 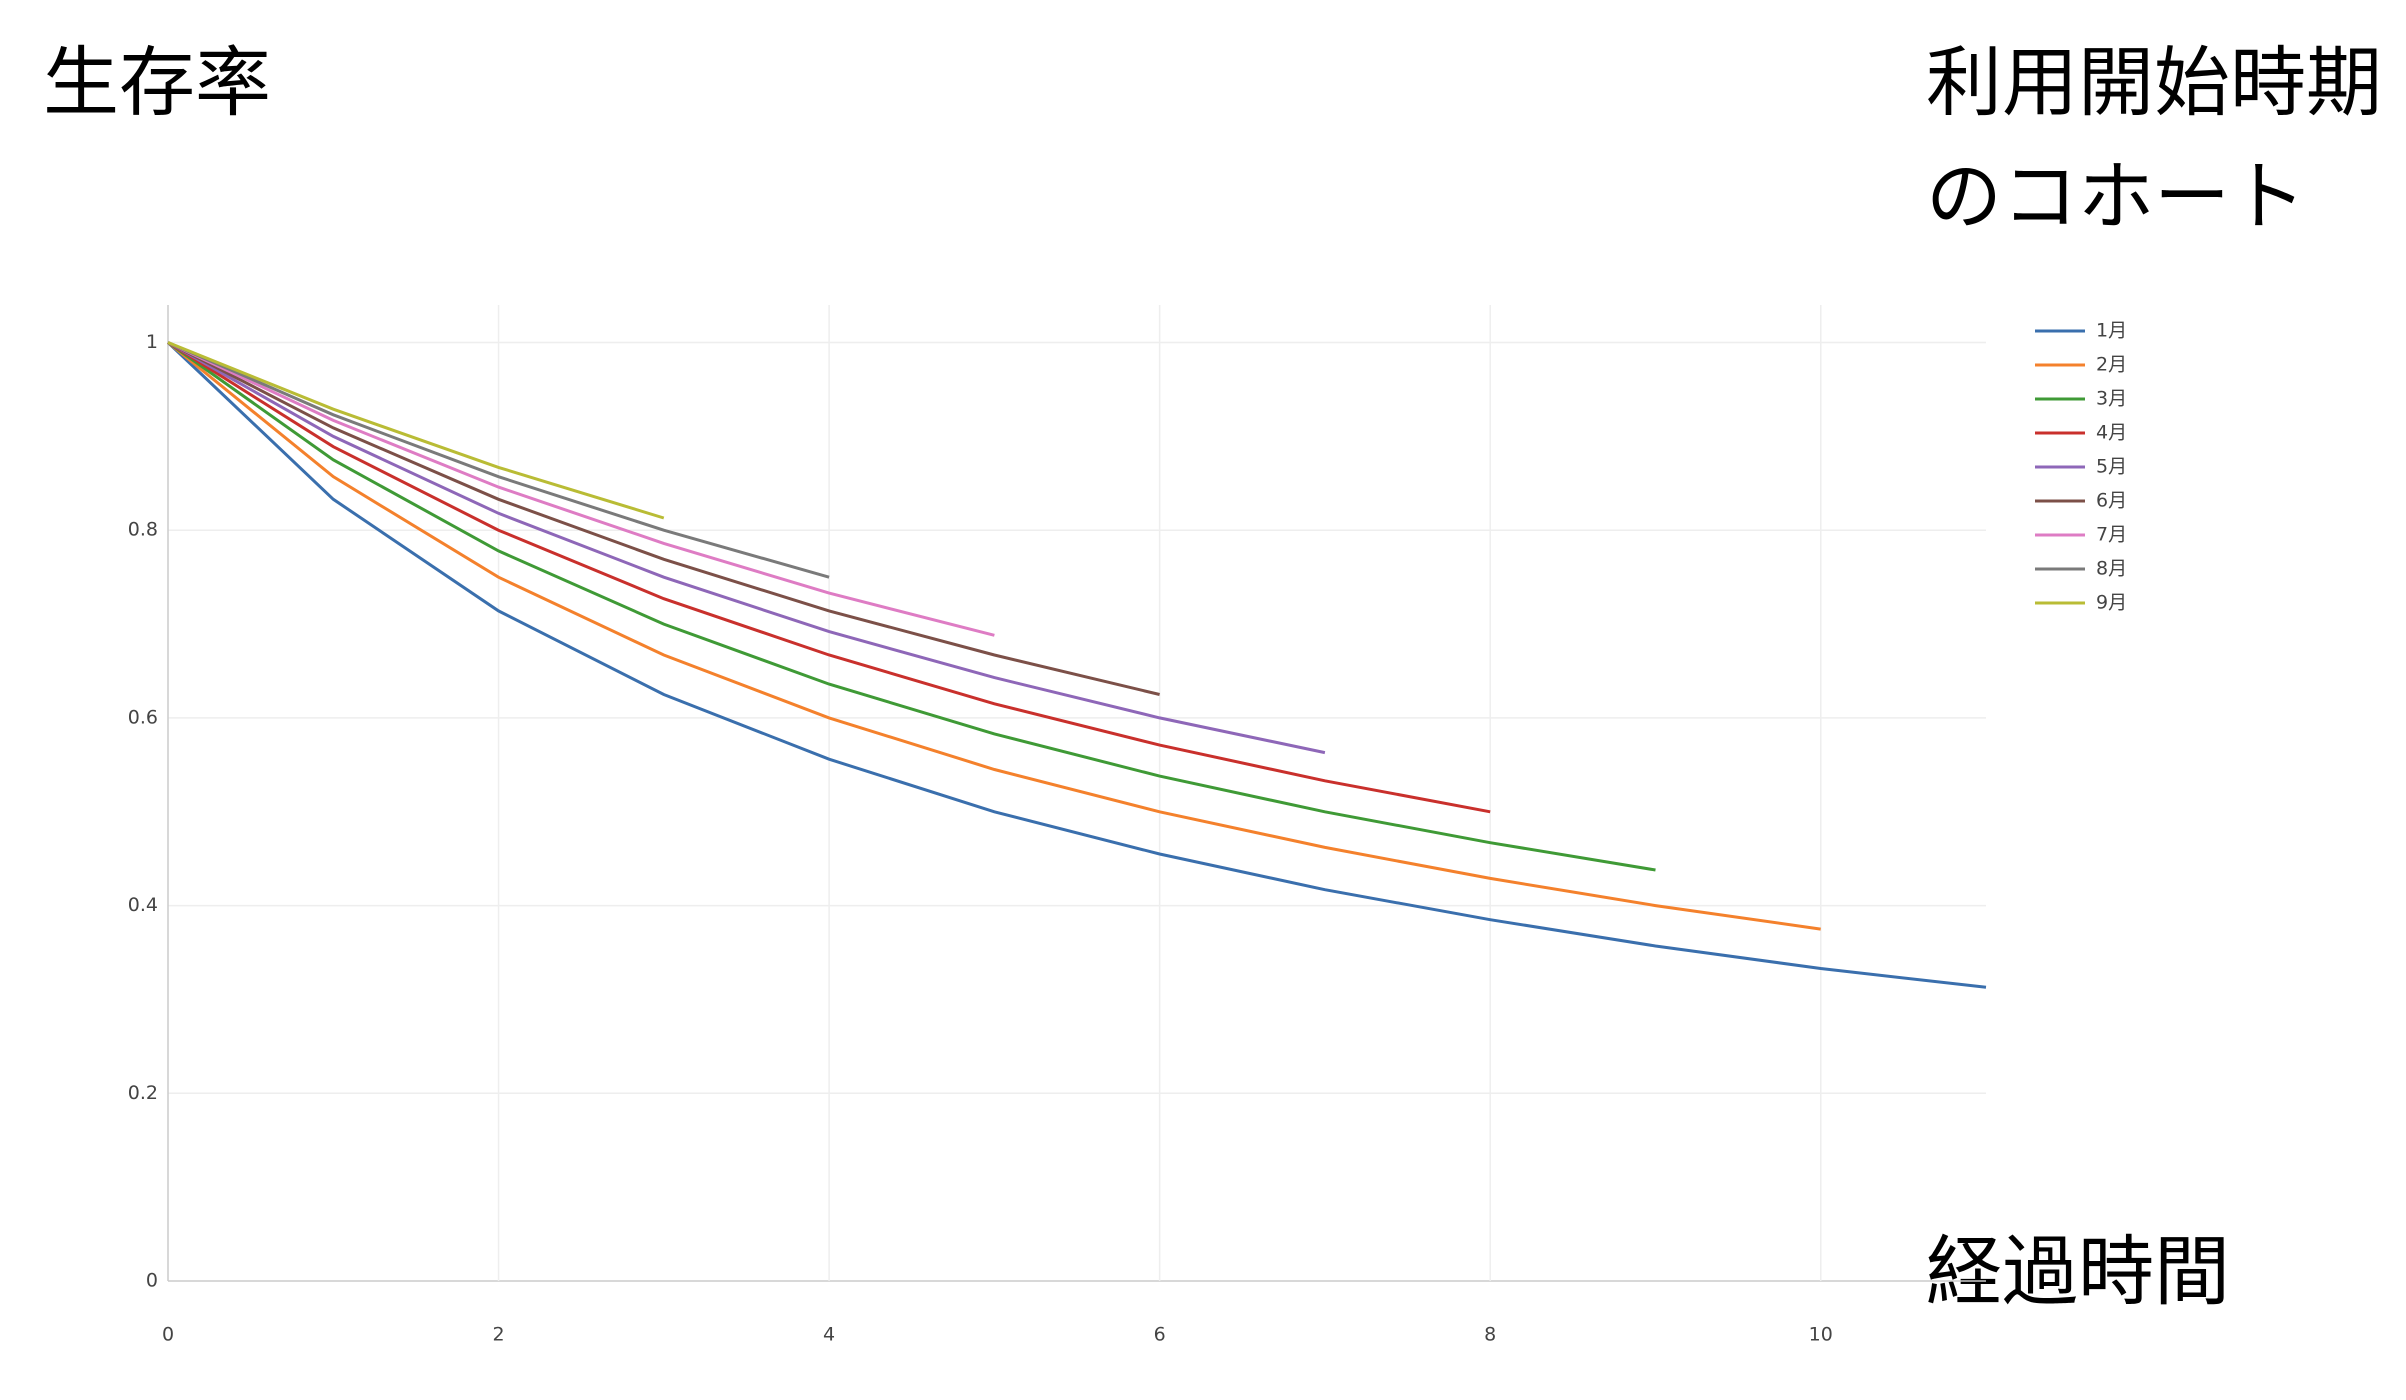 I want to click on legend-label: 6月, so click(x=2111, y=501).